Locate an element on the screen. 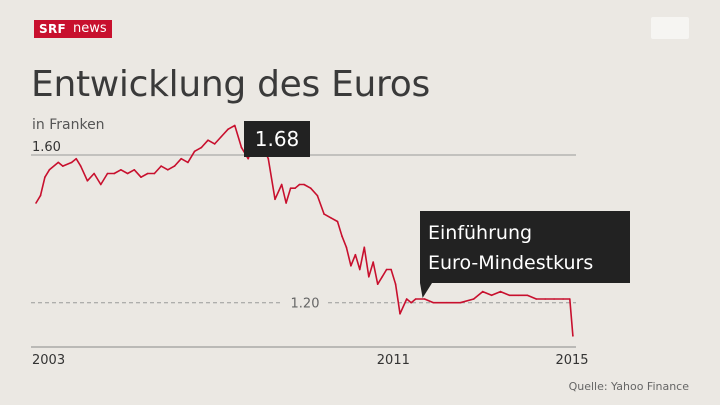 The width and height of the screenshot is (720, 405). reference-label-1.20: 1.20 is located at coordinates (305, 304).